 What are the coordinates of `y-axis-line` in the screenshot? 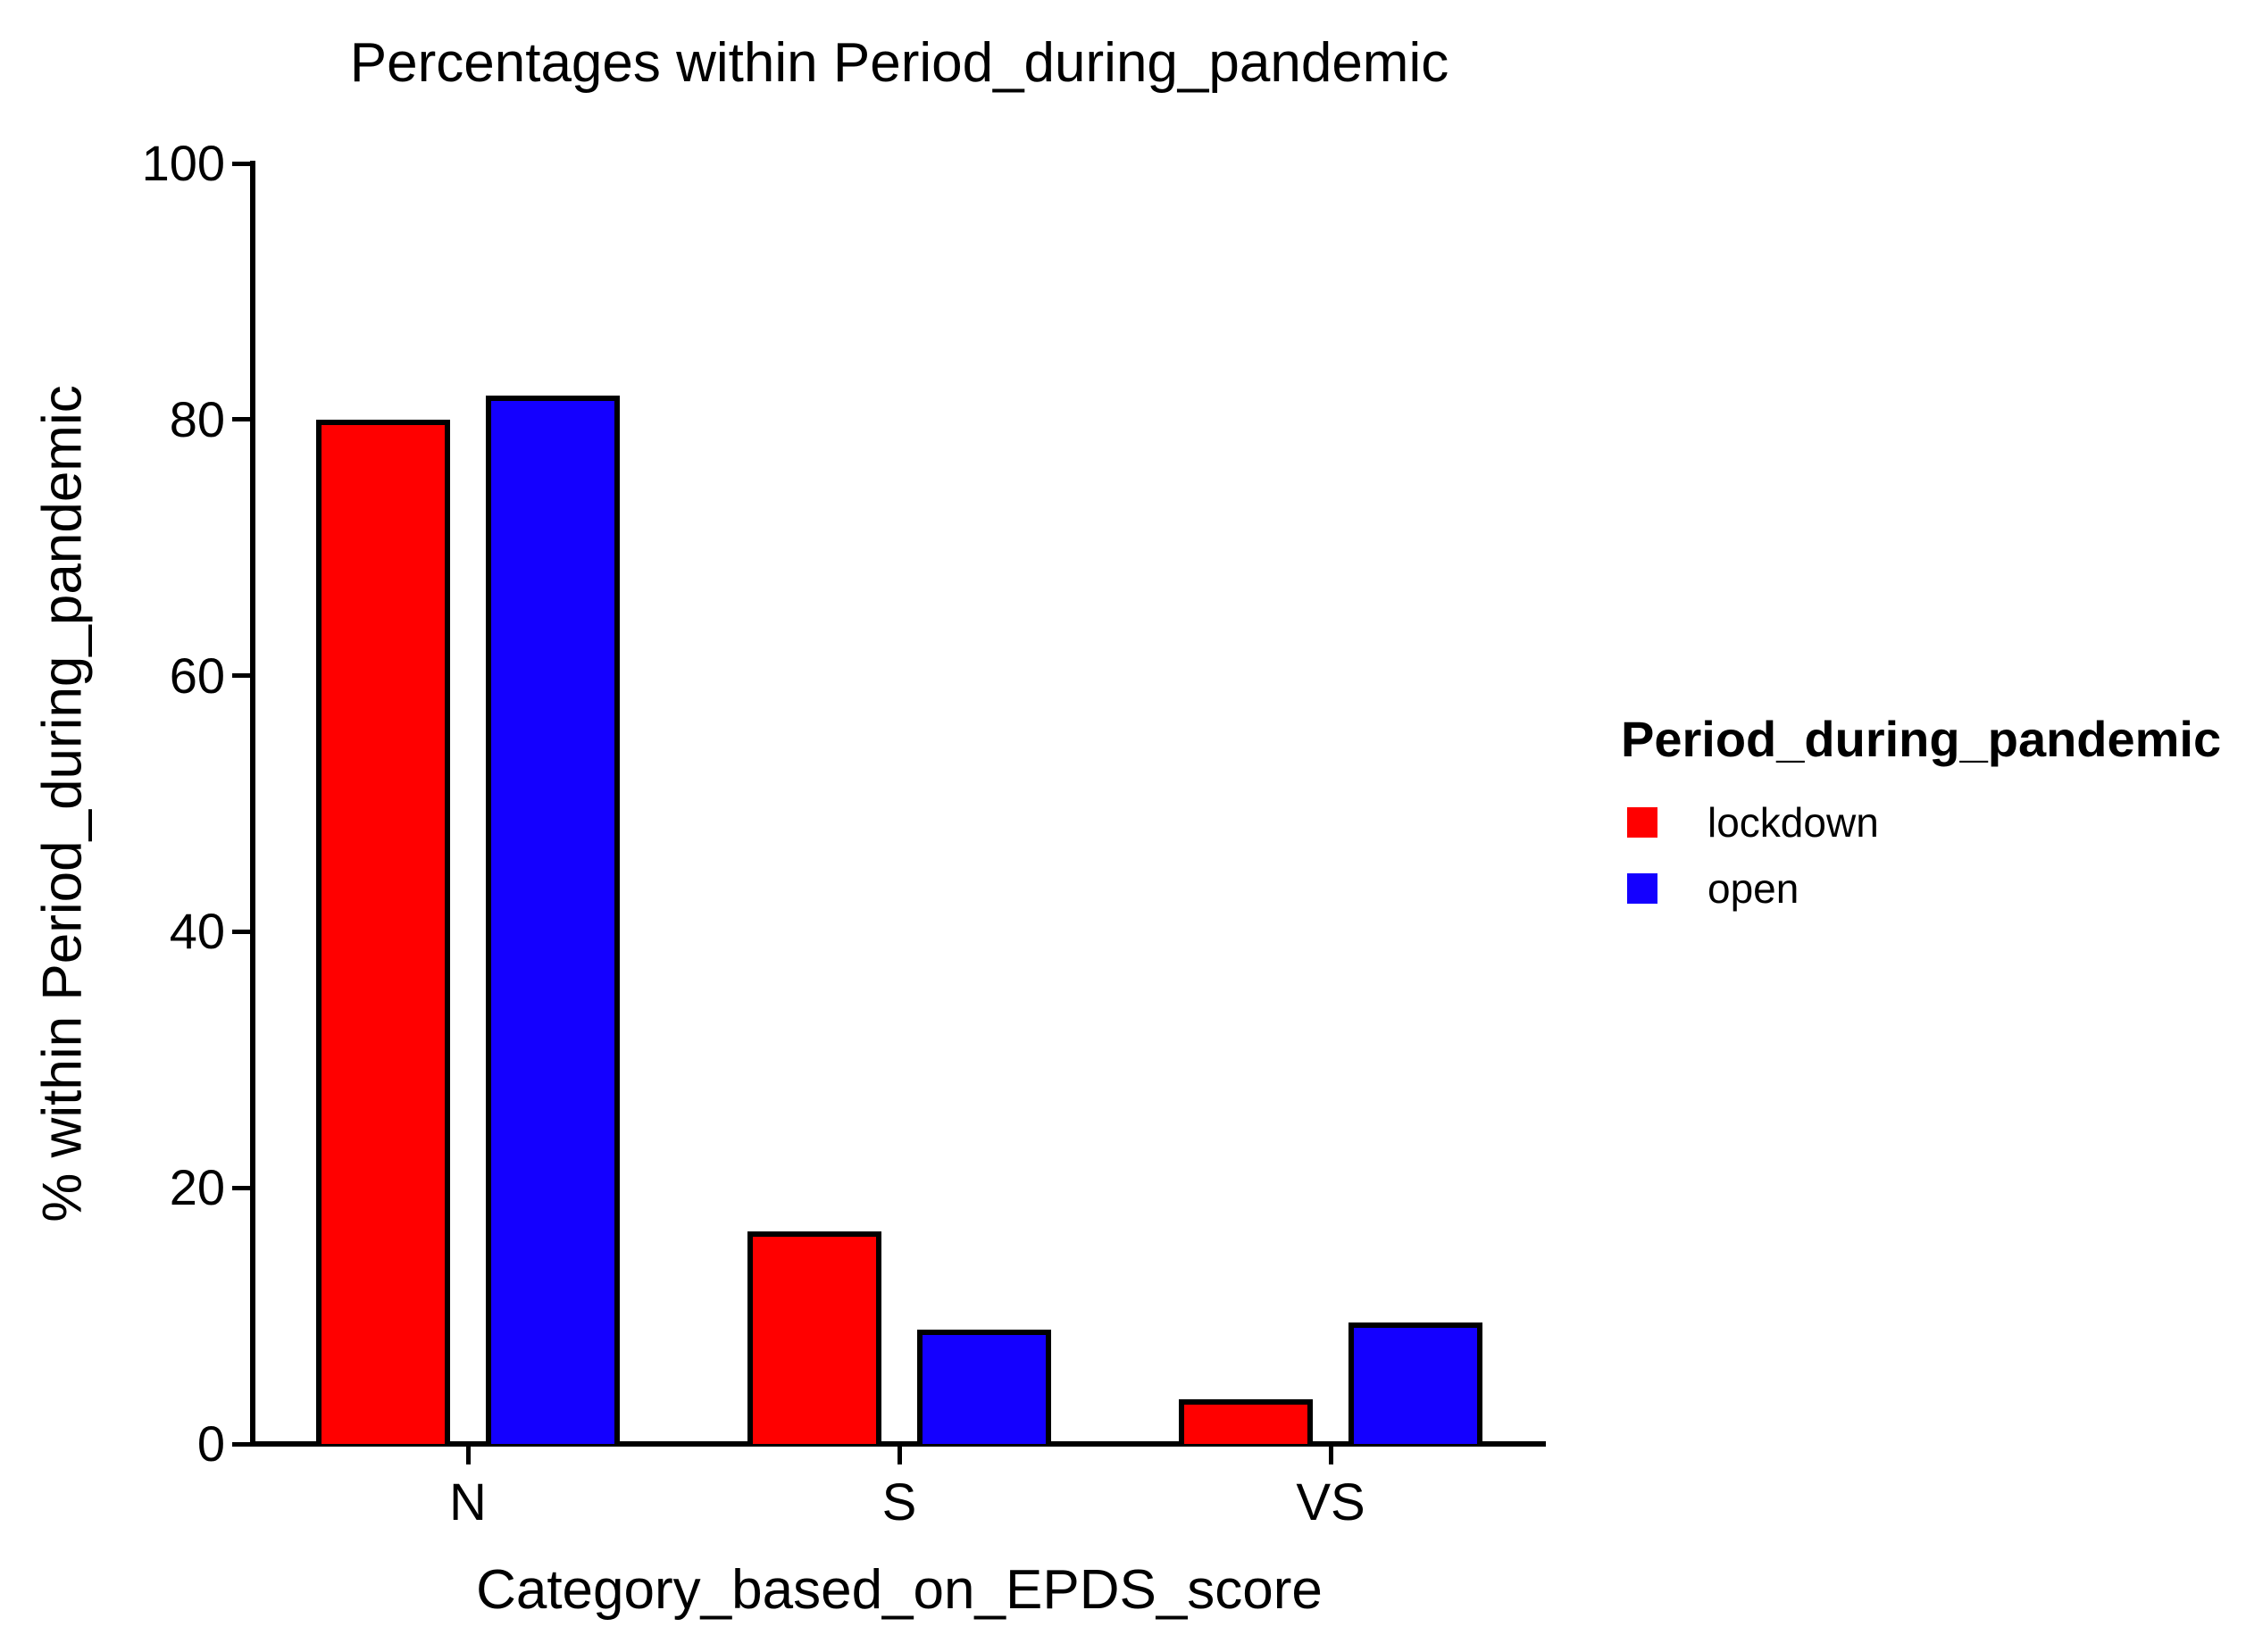 It's located at (252, 804).